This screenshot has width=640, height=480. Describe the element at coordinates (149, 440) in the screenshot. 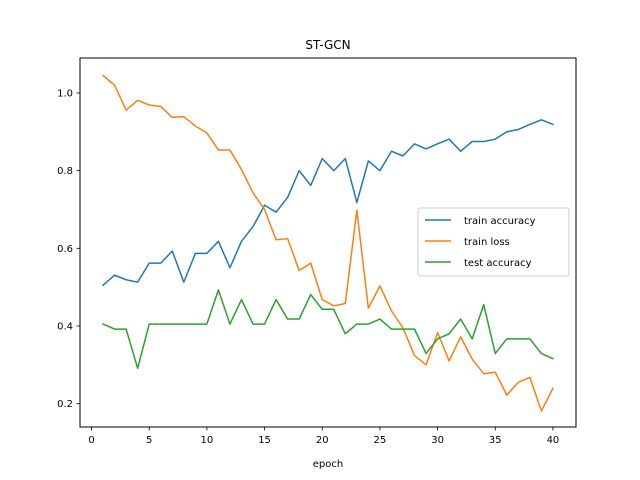

I see `x-tick-label: 5` at that location.